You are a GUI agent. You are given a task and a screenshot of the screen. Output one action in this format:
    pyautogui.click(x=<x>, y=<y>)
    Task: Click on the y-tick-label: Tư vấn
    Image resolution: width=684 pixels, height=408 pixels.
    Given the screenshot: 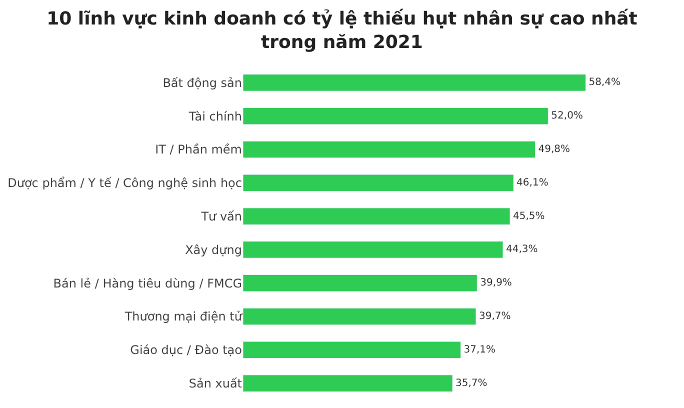 What is the action you would take?
    pyautogui.click(x=221, y=217)
    